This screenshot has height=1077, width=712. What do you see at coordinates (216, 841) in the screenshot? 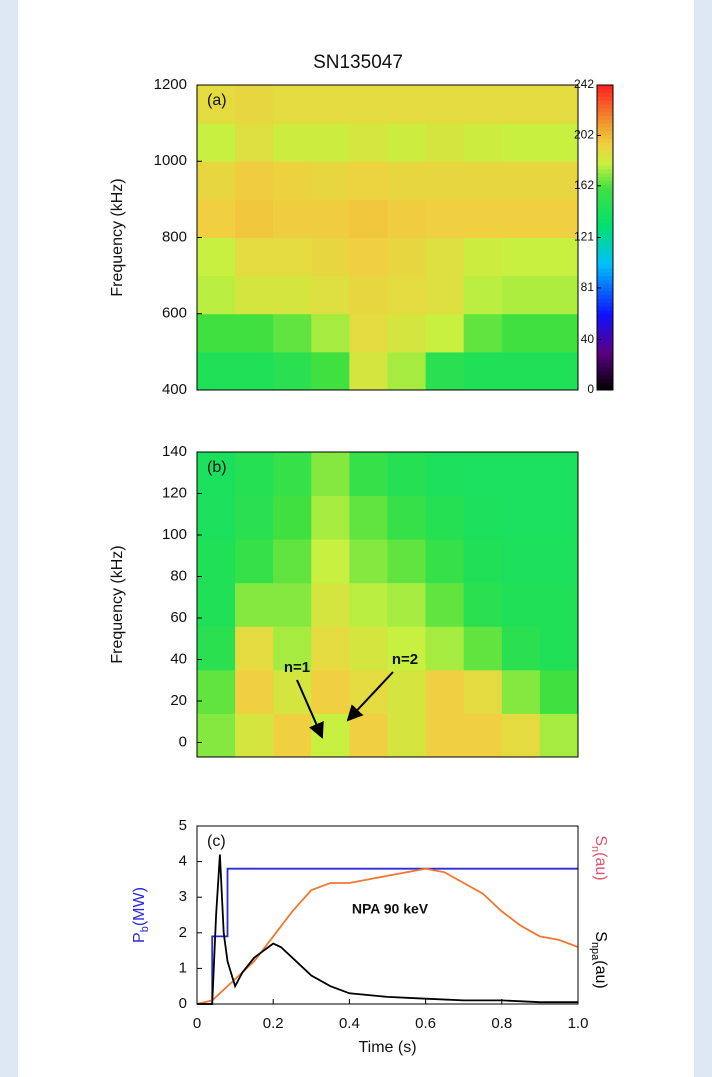
I see `panel-label: (c)` at bounding box center [216, 841].